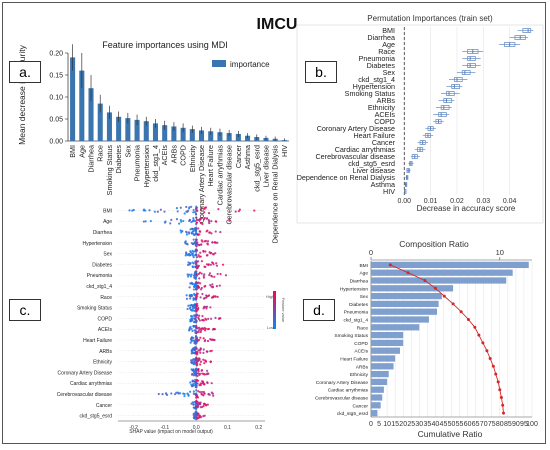  What do you see at coordinates (192, 159) in the screenshot?
I see `panel-a-xtick-label: Ethnicity` at bounding box center [192, 159].